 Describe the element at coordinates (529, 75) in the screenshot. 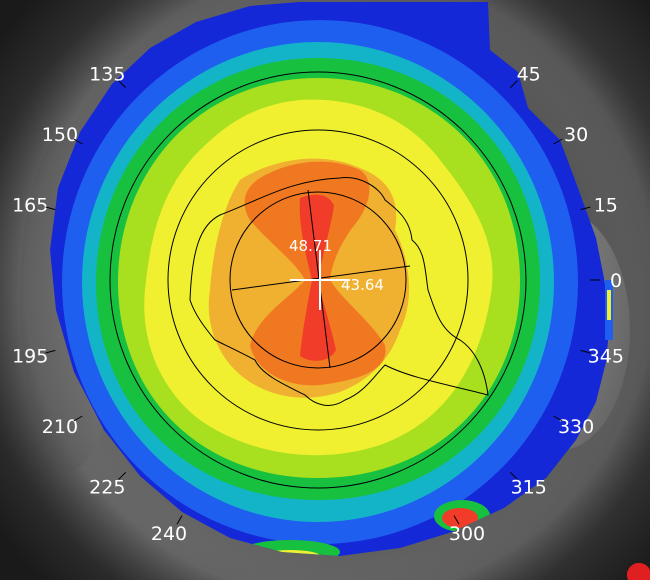

I see `meridian-label-45: 45` at that location.